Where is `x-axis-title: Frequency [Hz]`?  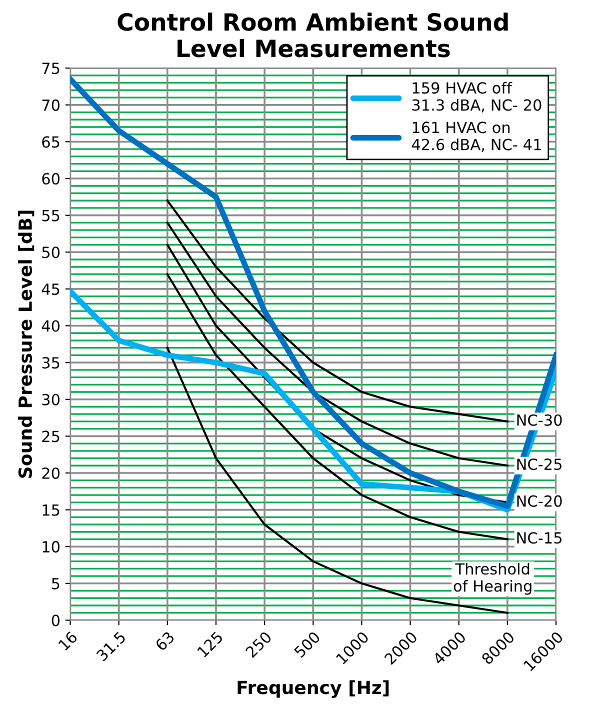 x-axis-title: Frequency [Hz] is located at coordinates (313, 689).